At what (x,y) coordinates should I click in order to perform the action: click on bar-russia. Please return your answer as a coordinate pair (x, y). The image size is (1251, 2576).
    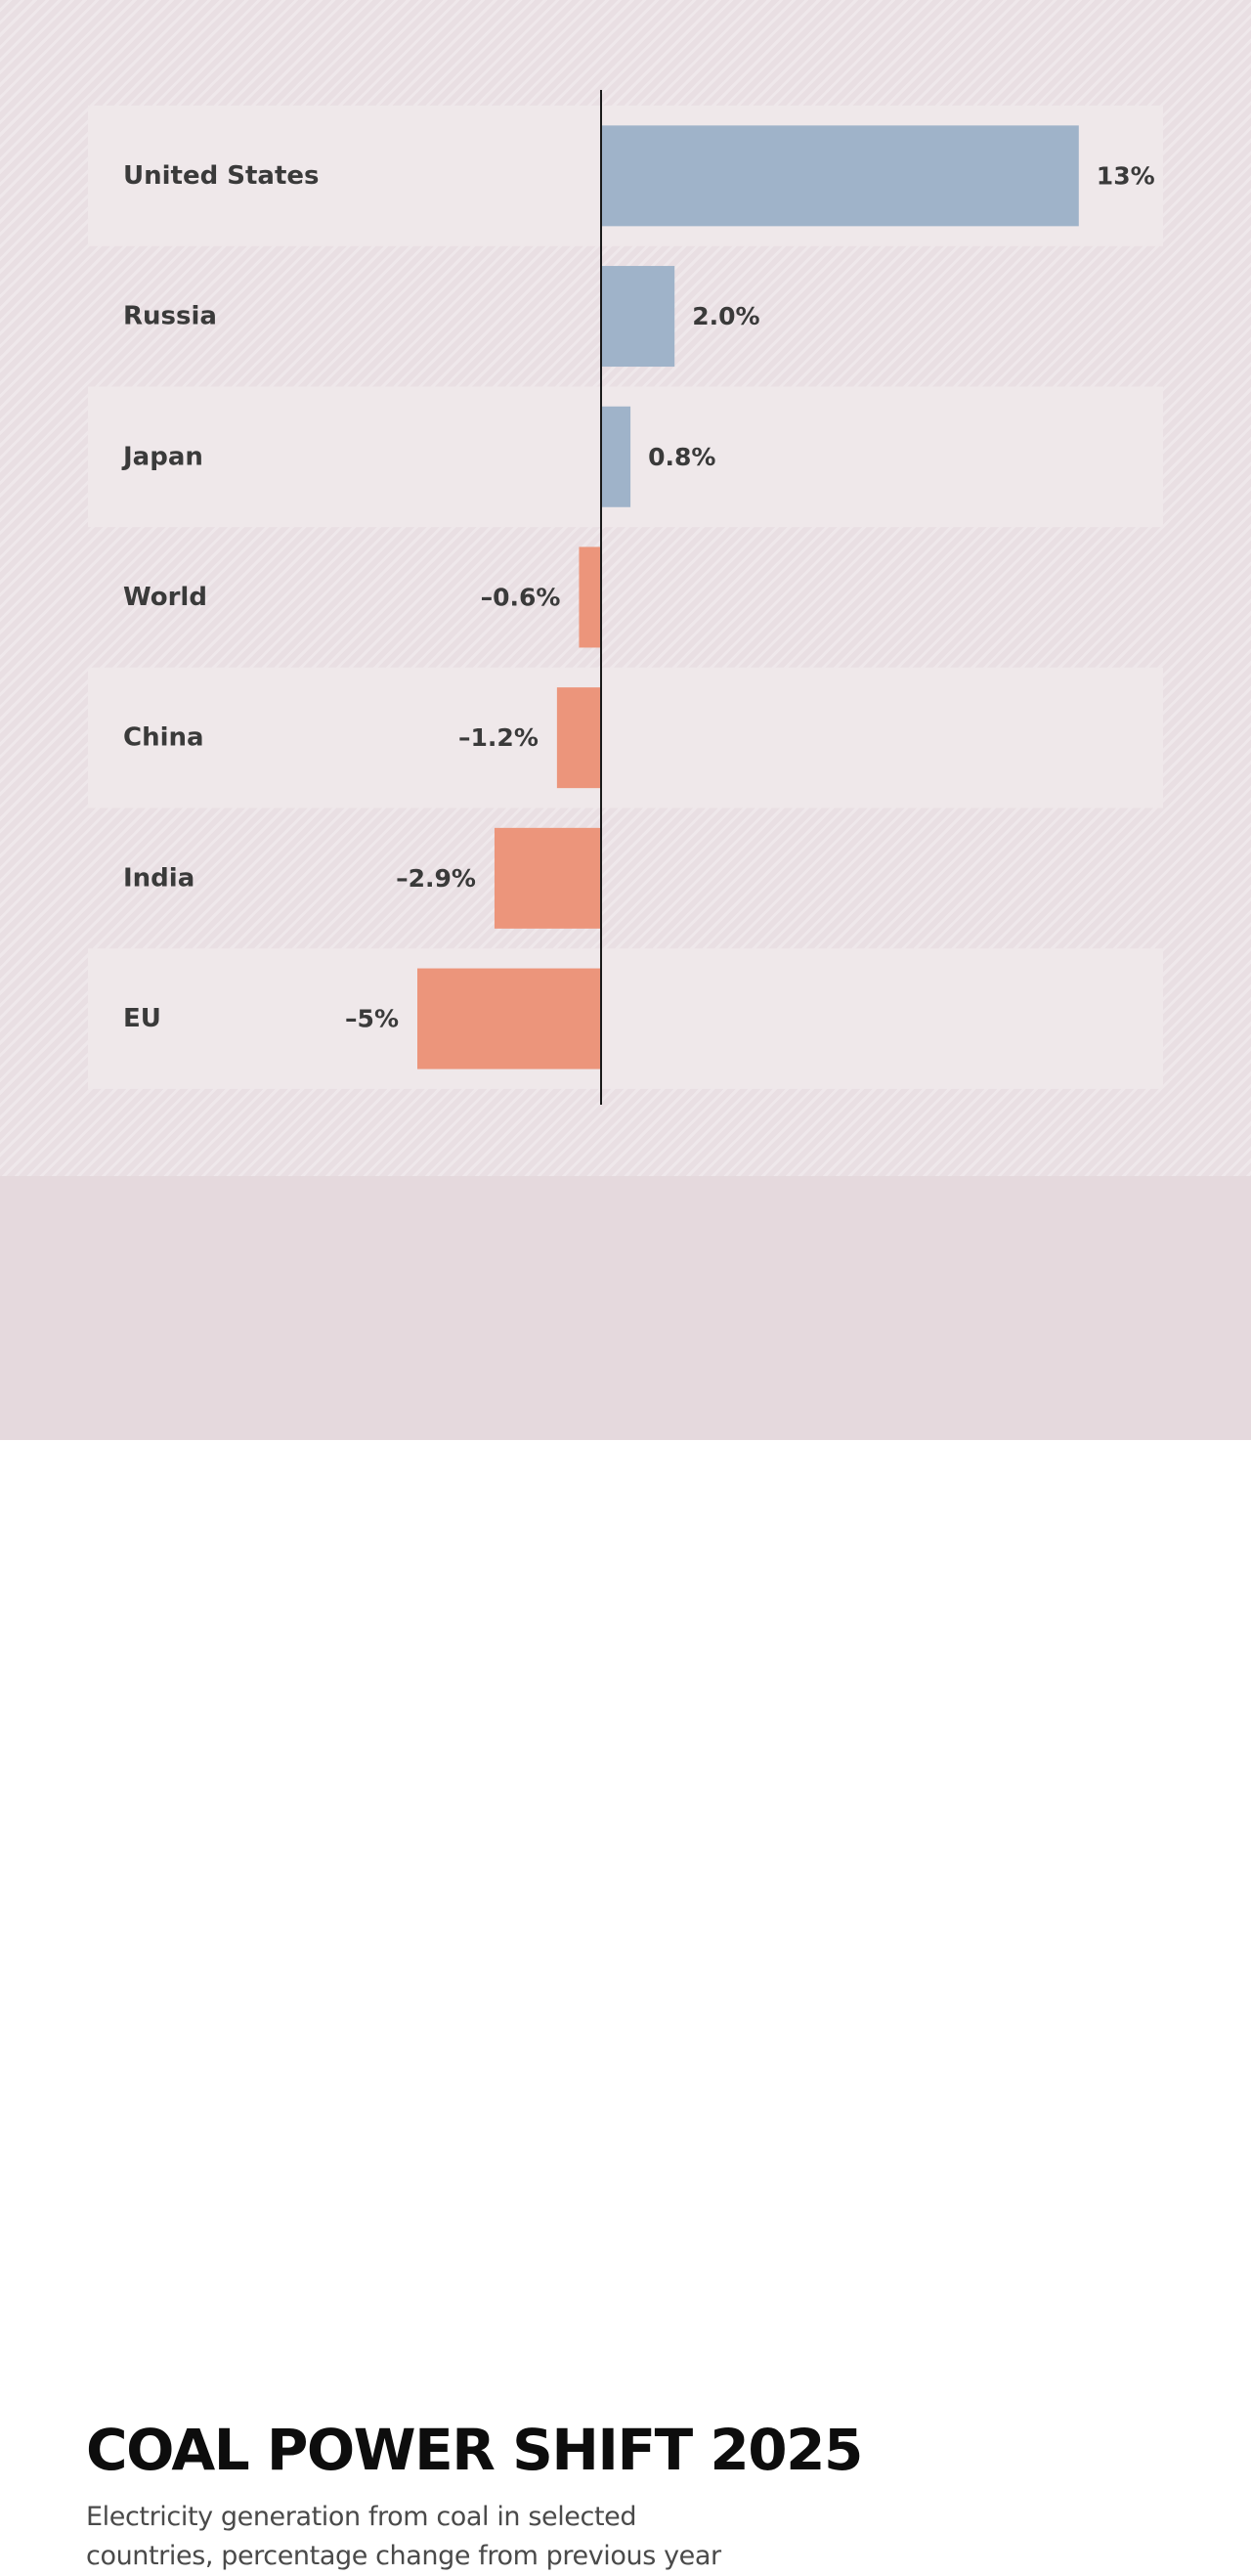
    Looking at the image, I should click on (638, 317).